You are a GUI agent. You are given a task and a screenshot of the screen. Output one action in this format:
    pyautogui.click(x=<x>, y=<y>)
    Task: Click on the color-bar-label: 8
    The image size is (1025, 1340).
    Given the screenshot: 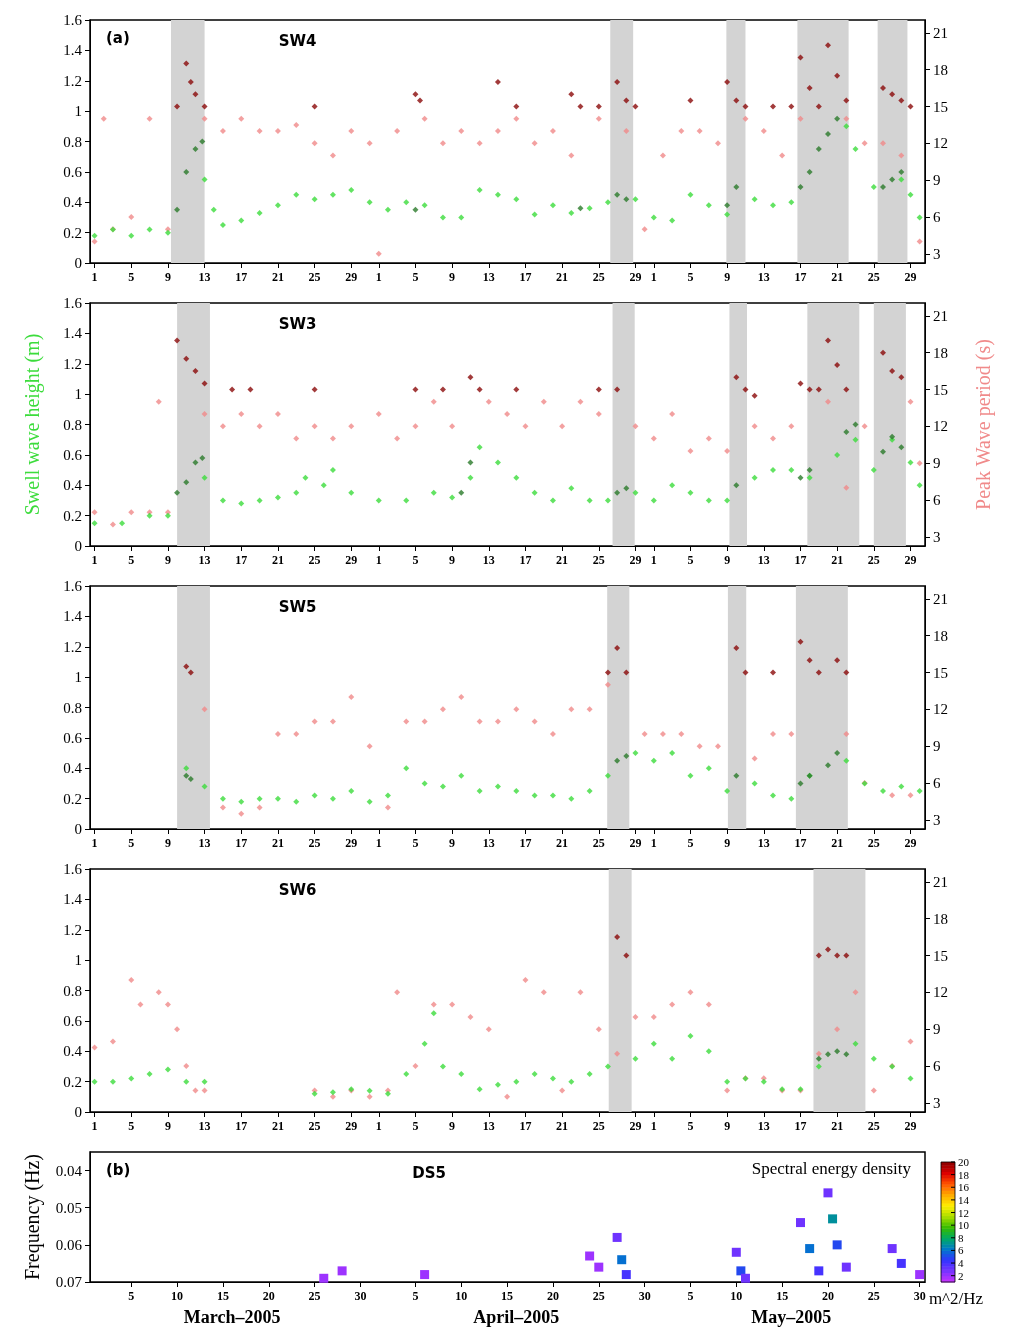 What is the action you would take?
    pyautogui.click(x=961, y=1237)
    